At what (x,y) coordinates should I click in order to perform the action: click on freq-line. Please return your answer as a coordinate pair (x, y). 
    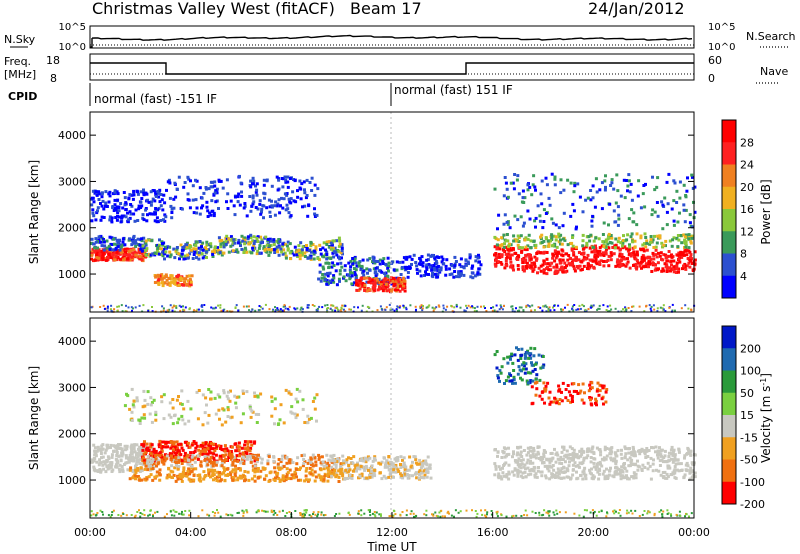
    Looking at the image, I should click on (392, 68).